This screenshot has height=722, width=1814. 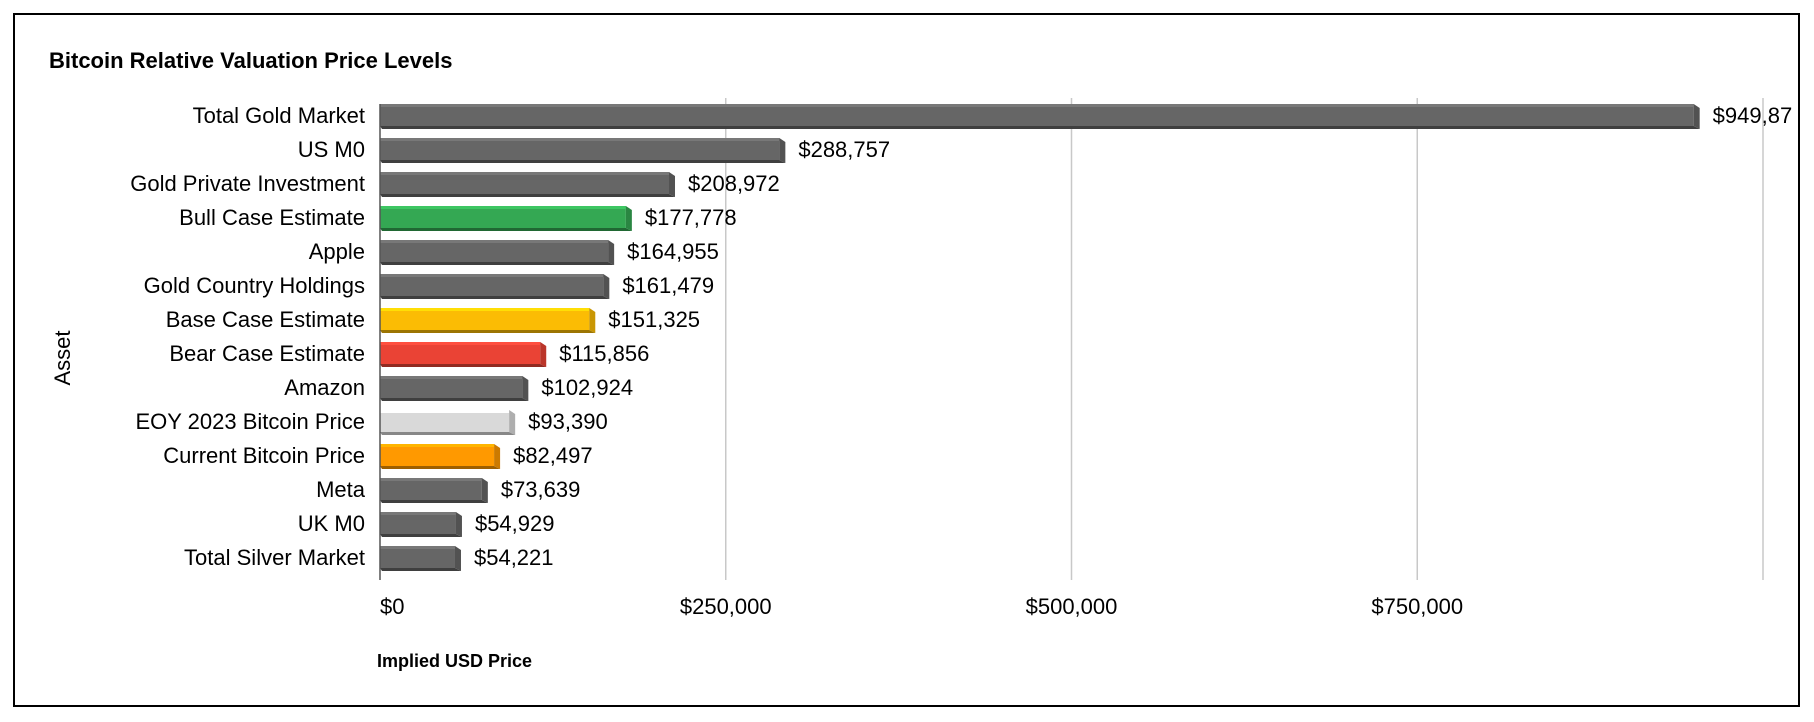 What do you see at coordinates (587, 387) in the screenshot?
I see `data-label: $102,924` at bounding box center [587, 387].